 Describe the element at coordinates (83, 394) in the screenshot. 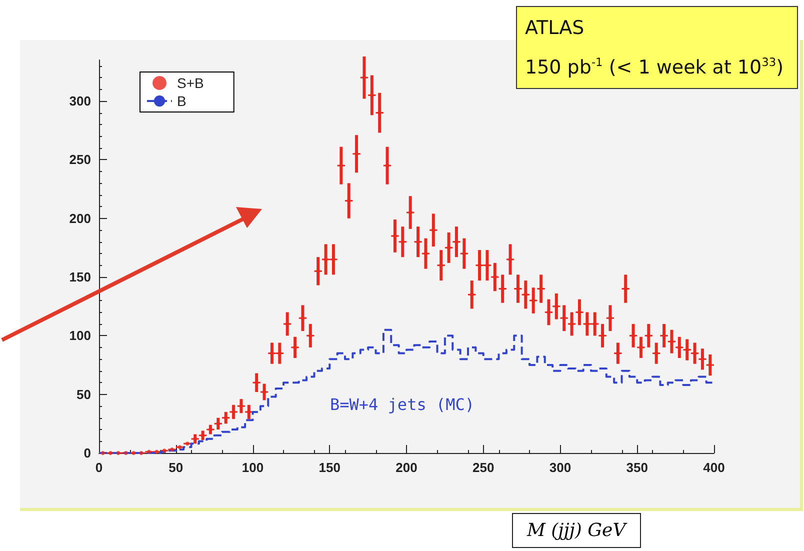

I see `y-tick-label: 50` at that location.